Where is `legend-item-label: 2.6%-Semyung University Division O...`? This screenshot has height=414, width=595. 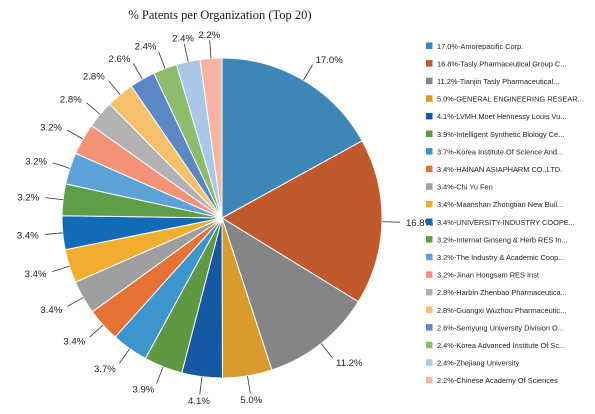 legend-item-label: 2.6%-Semyung University Division O... is located at coordinates (500, 327).